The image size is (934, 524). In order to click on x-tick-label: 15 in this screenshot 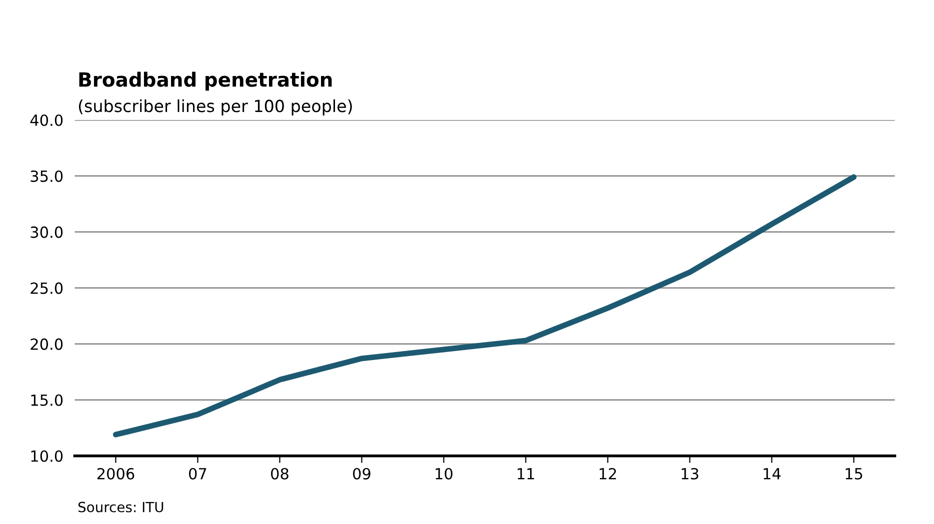, I will do `click(854, 474)`.